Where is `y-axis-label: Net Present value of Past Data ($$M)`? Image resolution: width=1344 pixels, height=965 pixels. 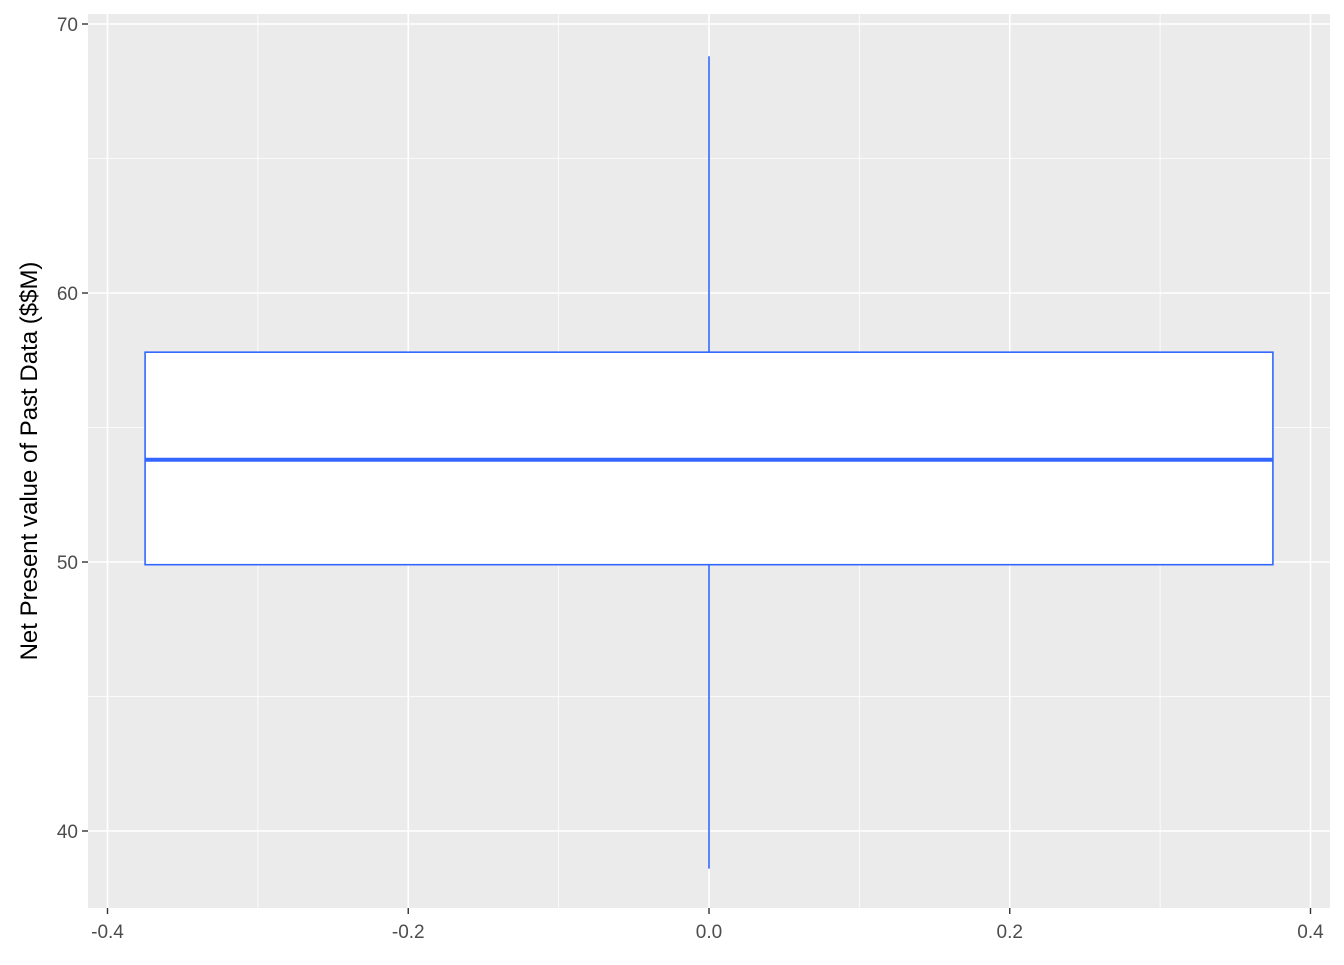 y-axis-label: Net Present value of Past Data ($$M) is located at coordinates (29, 461).